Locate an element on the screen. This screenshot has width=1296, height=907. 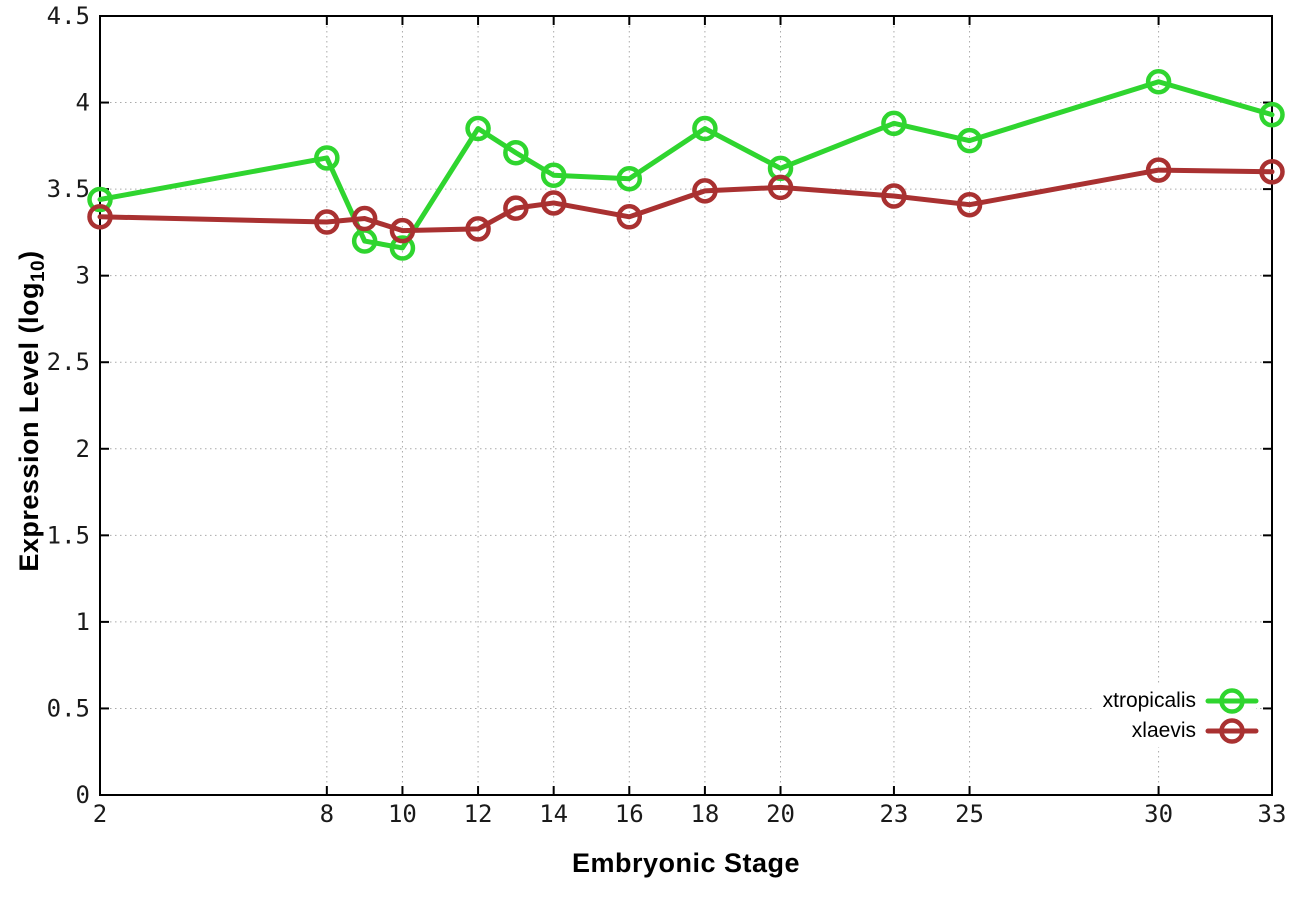
legend: xtropicalis xlaevis is located at coordinates (1176, 716).